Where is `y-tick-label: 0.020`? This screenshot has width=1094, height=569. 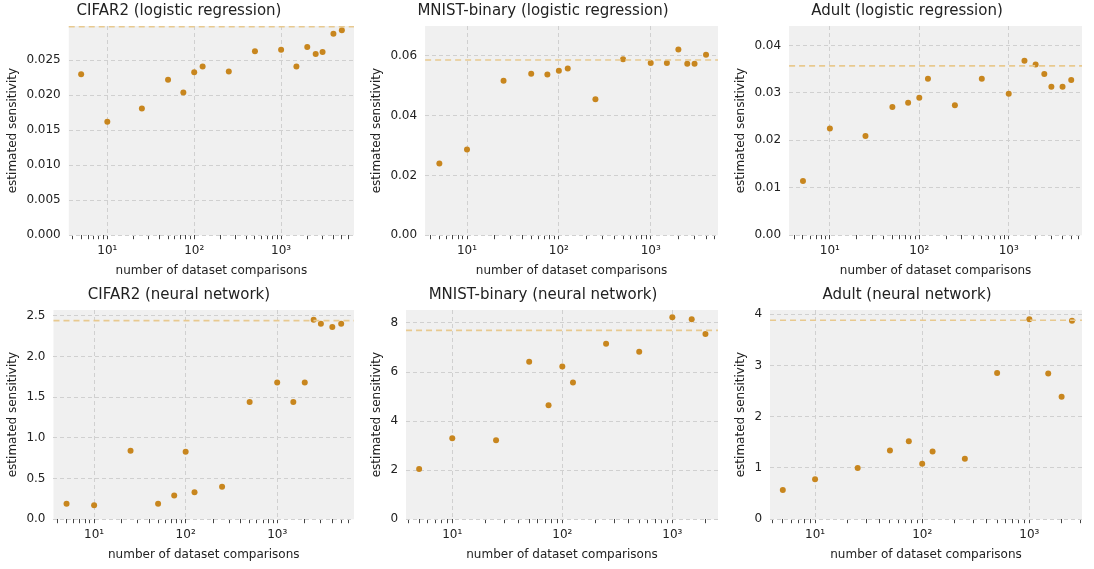 y-tick-label: 0.020 is located at coordinates (43, 94).